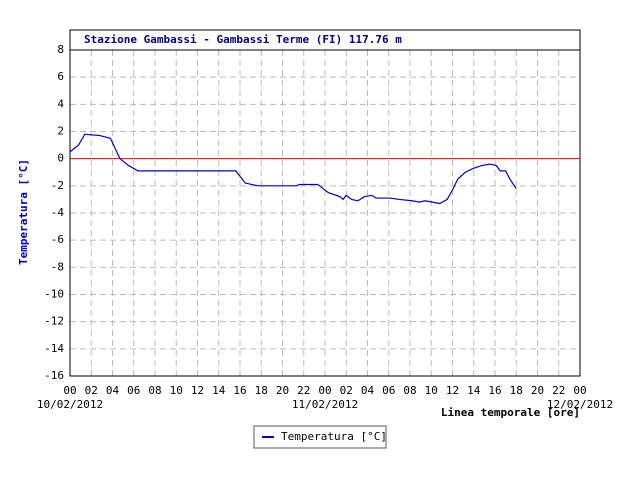 The height and width of the screenshot is (480, 640). What do you see at coordinates (580, 404) in the screenshot?
I see `date-label: 12/02/2012` at bounding box center [580, 404].